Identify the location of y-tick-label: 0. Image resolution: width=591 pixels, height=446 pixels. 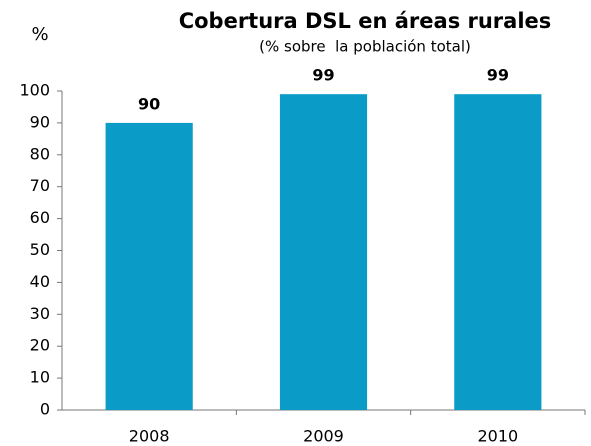
(45, 409).